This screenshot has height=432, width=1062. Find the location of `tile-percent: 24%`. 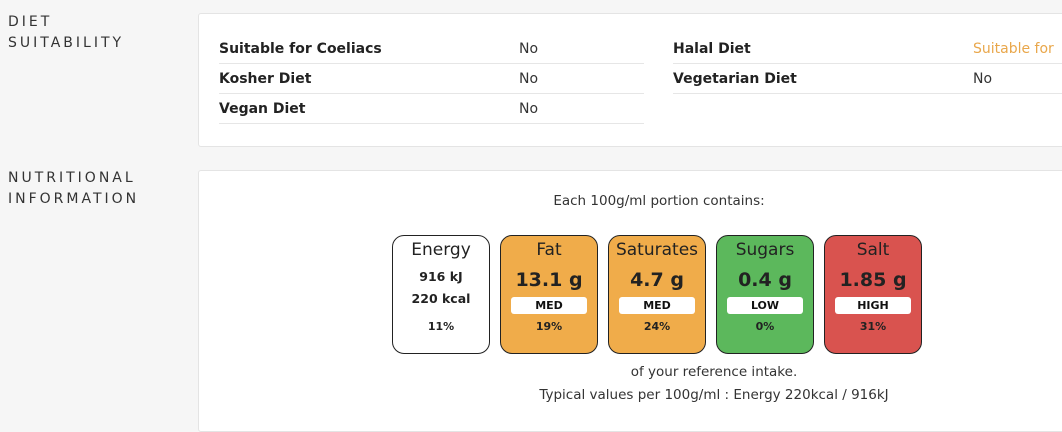

tile-percent: 24% is located at coordinates (657, 326).